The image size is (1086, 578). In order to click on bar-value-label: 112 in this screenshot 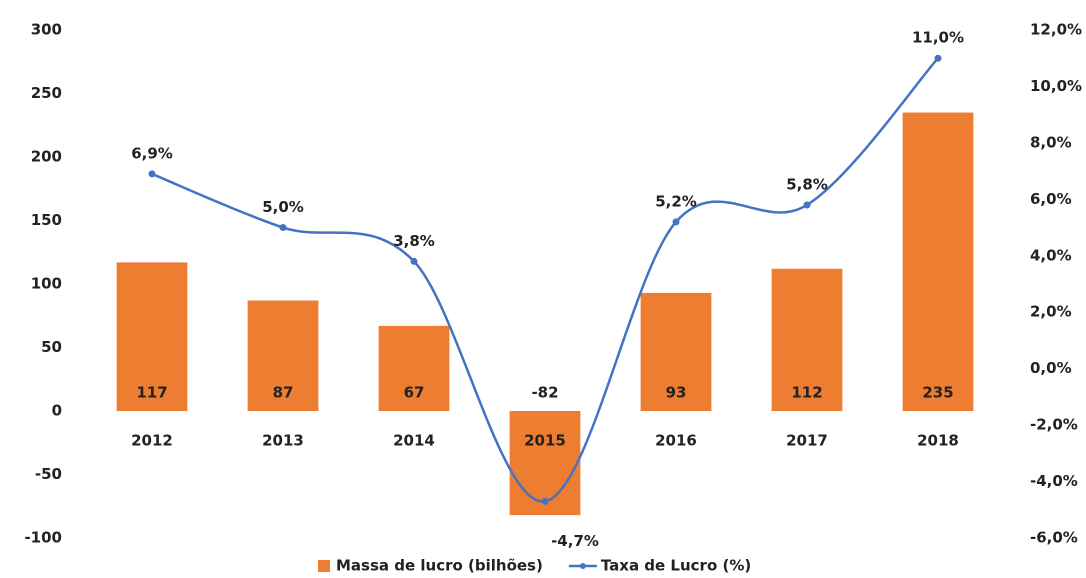, I will do `click(806, 393)`.